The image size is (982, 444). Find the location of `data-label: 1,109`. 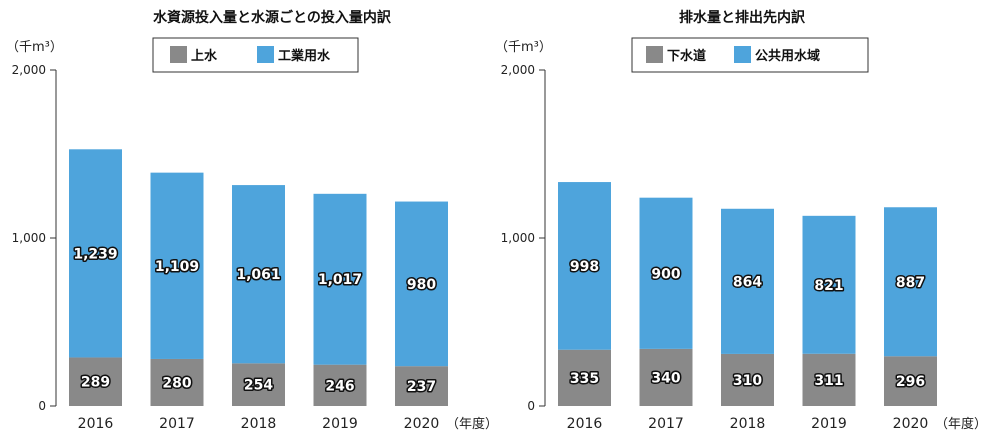

data-label: 1,109 is located at coordinates (177, 267).